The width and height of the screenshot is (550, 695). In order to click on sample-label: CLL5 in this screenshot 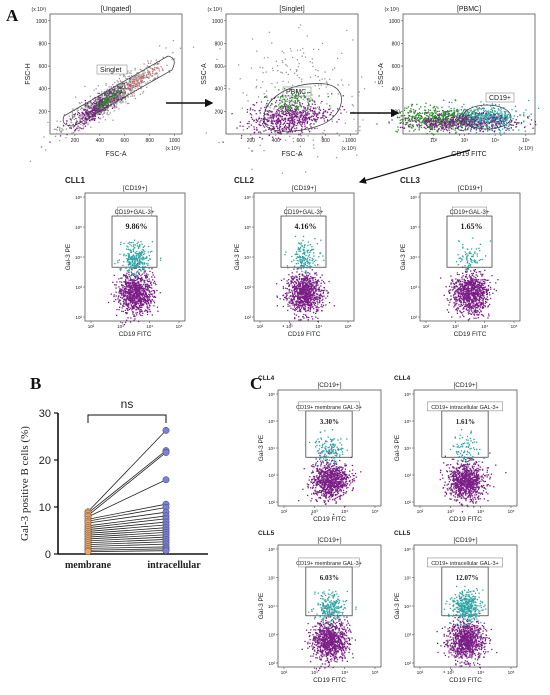, I will do `click(266, 533)`.